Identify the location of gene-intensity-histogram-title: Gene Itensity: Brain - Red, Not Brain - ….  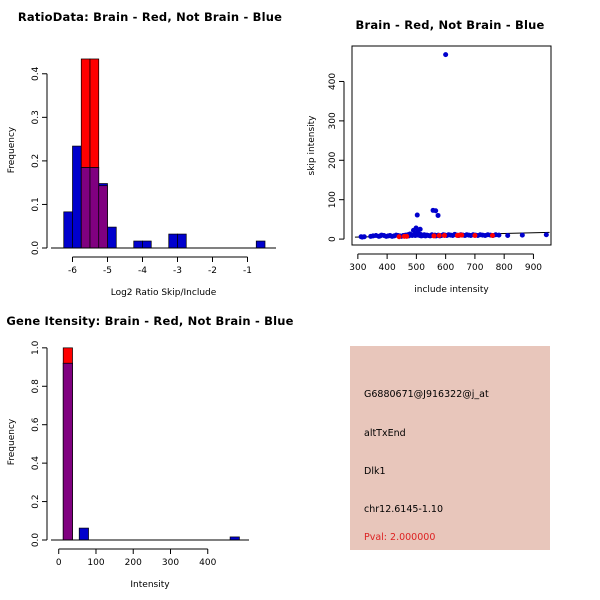
(150, 321).